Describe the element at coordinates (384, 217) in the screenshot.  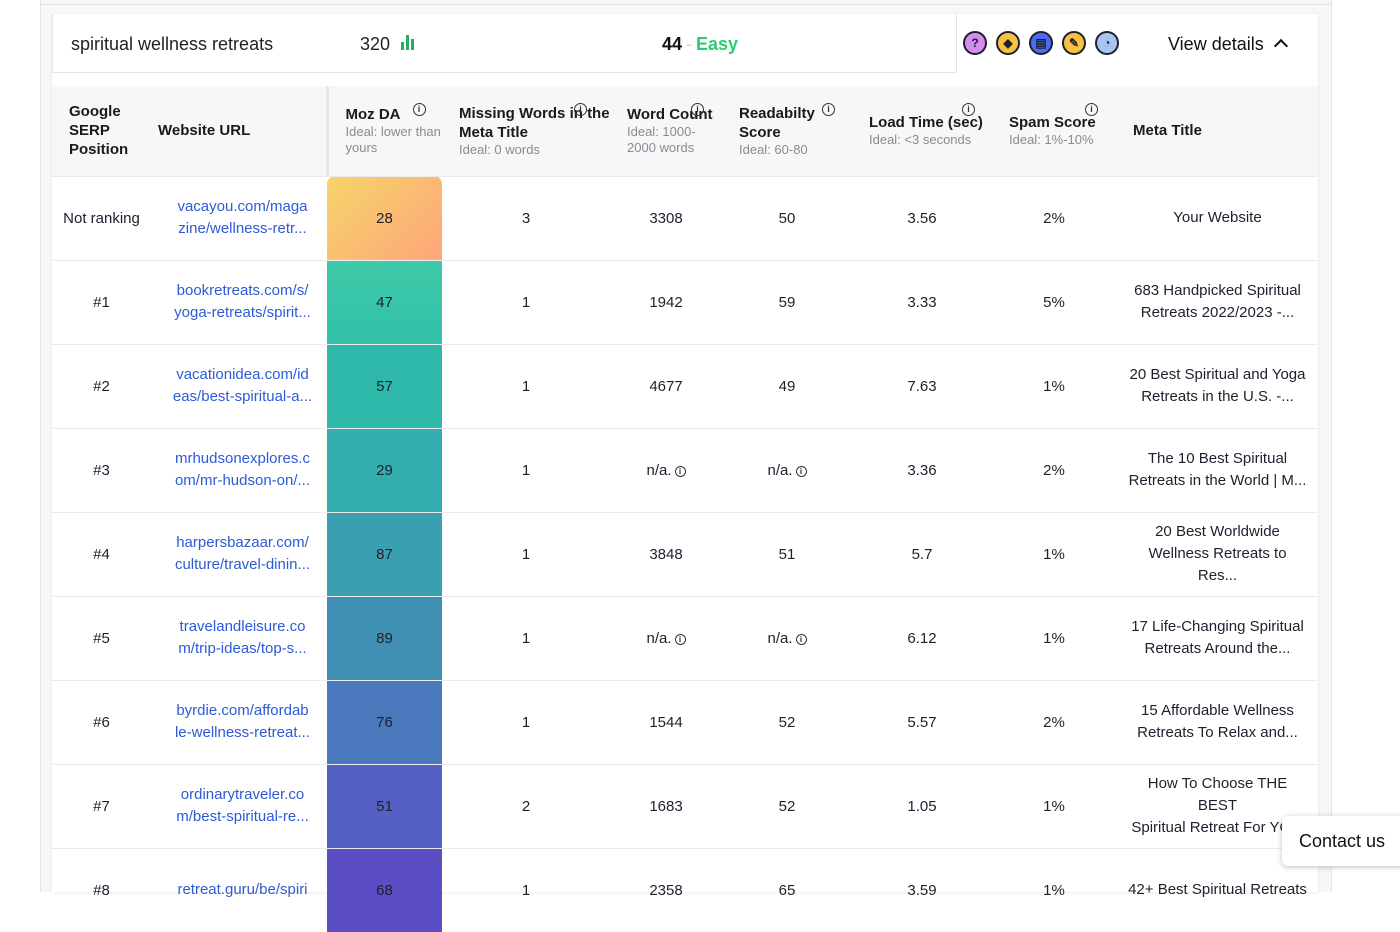
I see `moz-da-value: 28` at that location.